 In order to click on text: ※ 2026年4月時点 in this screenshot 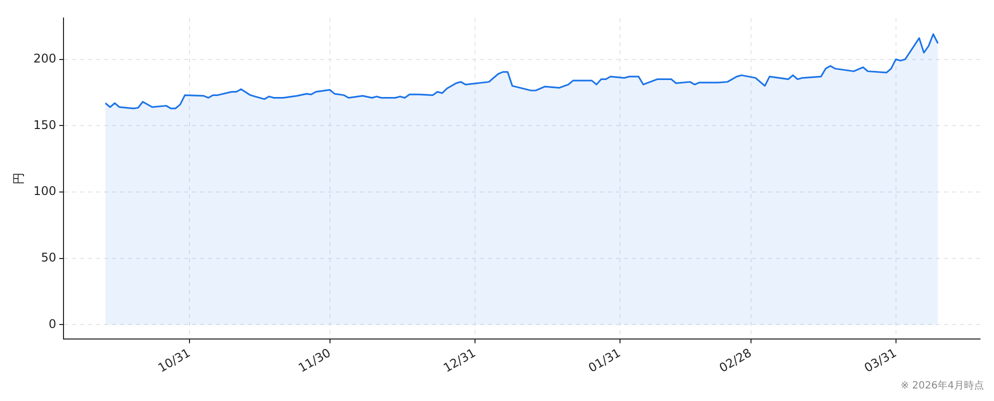, I will do `click(942, 386)`.